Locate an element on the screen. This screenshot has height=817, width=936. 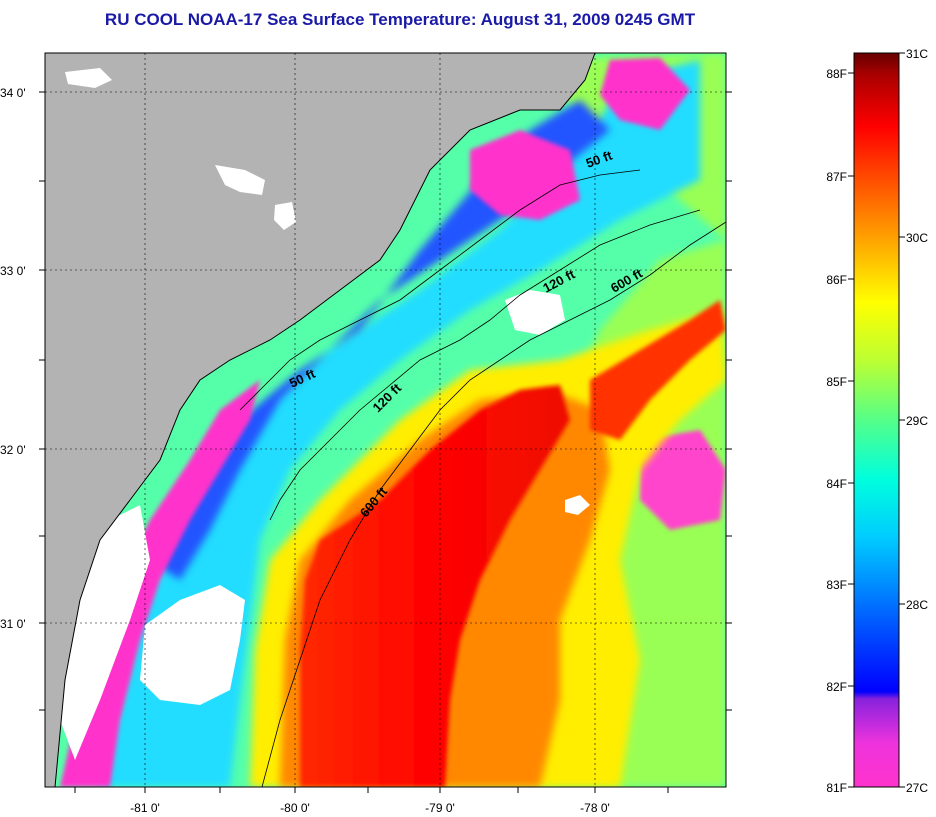
colorbar-gradient is located at coordinates (876, 420).